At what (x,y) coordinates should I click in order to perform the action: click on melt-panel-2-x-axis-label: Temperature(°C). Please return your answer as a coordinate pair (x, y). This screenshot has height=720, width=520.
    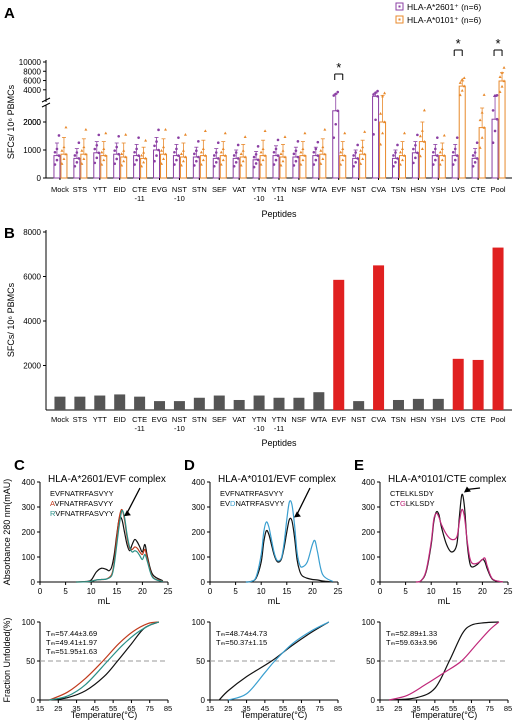
    Looking at the image, I should click on (274, 715).